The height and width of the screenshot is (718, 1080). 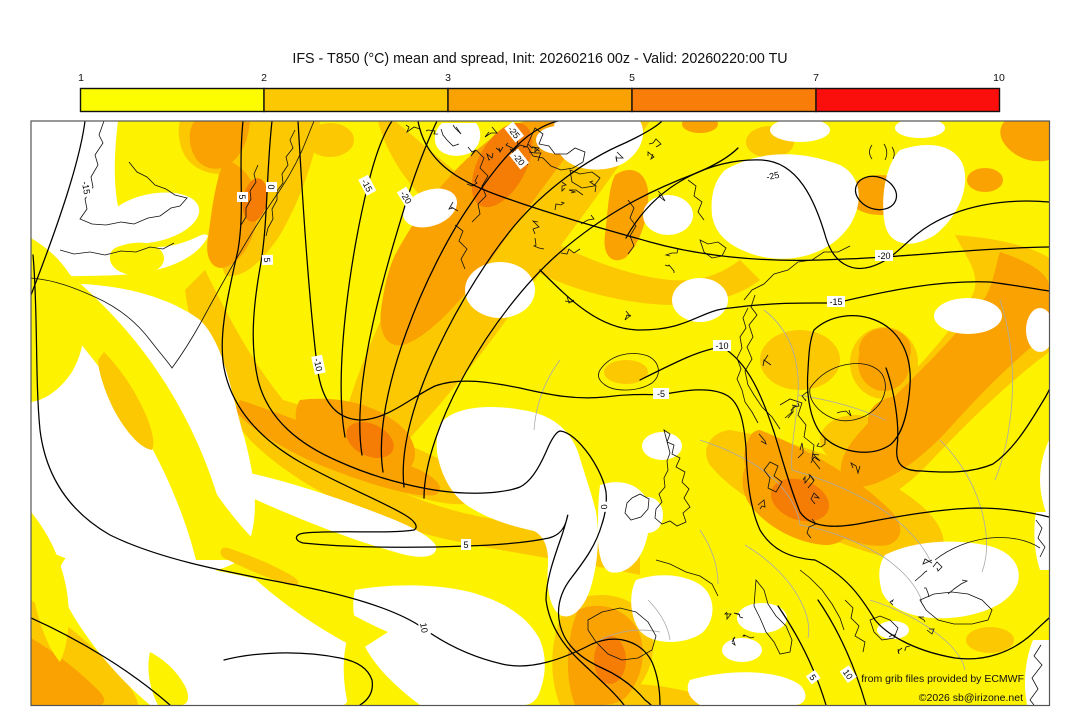 I want to click on svg-text: ©2026 sb@irizone.net, so click(x=971, y=698).